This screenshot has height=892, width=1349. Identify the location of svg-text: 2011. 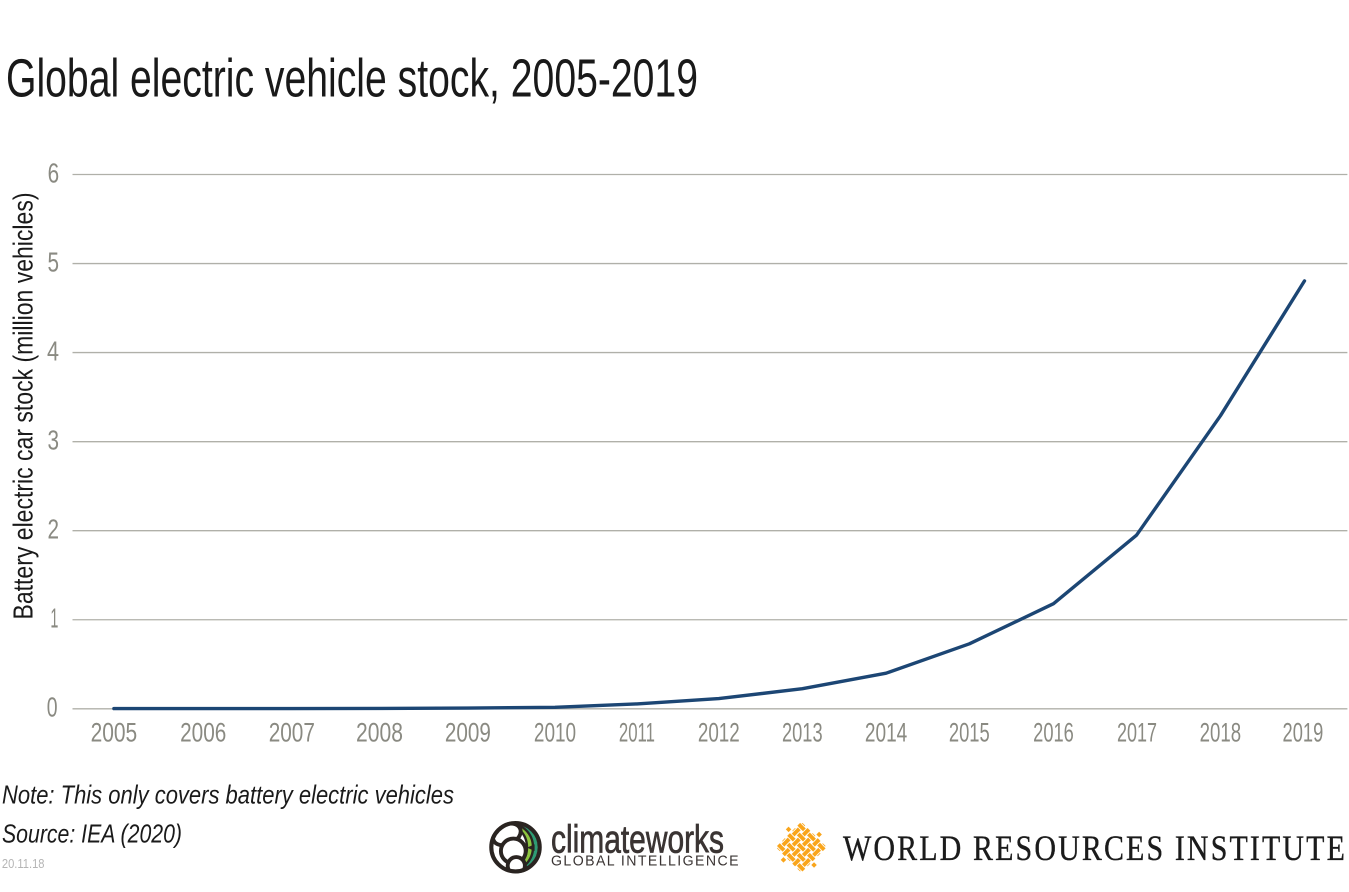
(637, 733).